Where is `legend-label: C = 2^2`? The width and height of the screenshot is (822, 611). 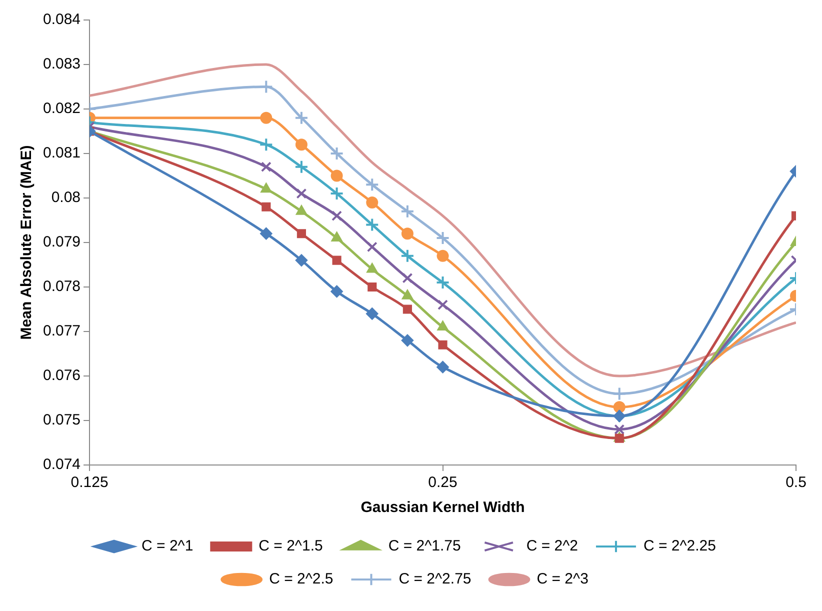 legend-label: C = 2^2 is located at coordinates (552, 546).